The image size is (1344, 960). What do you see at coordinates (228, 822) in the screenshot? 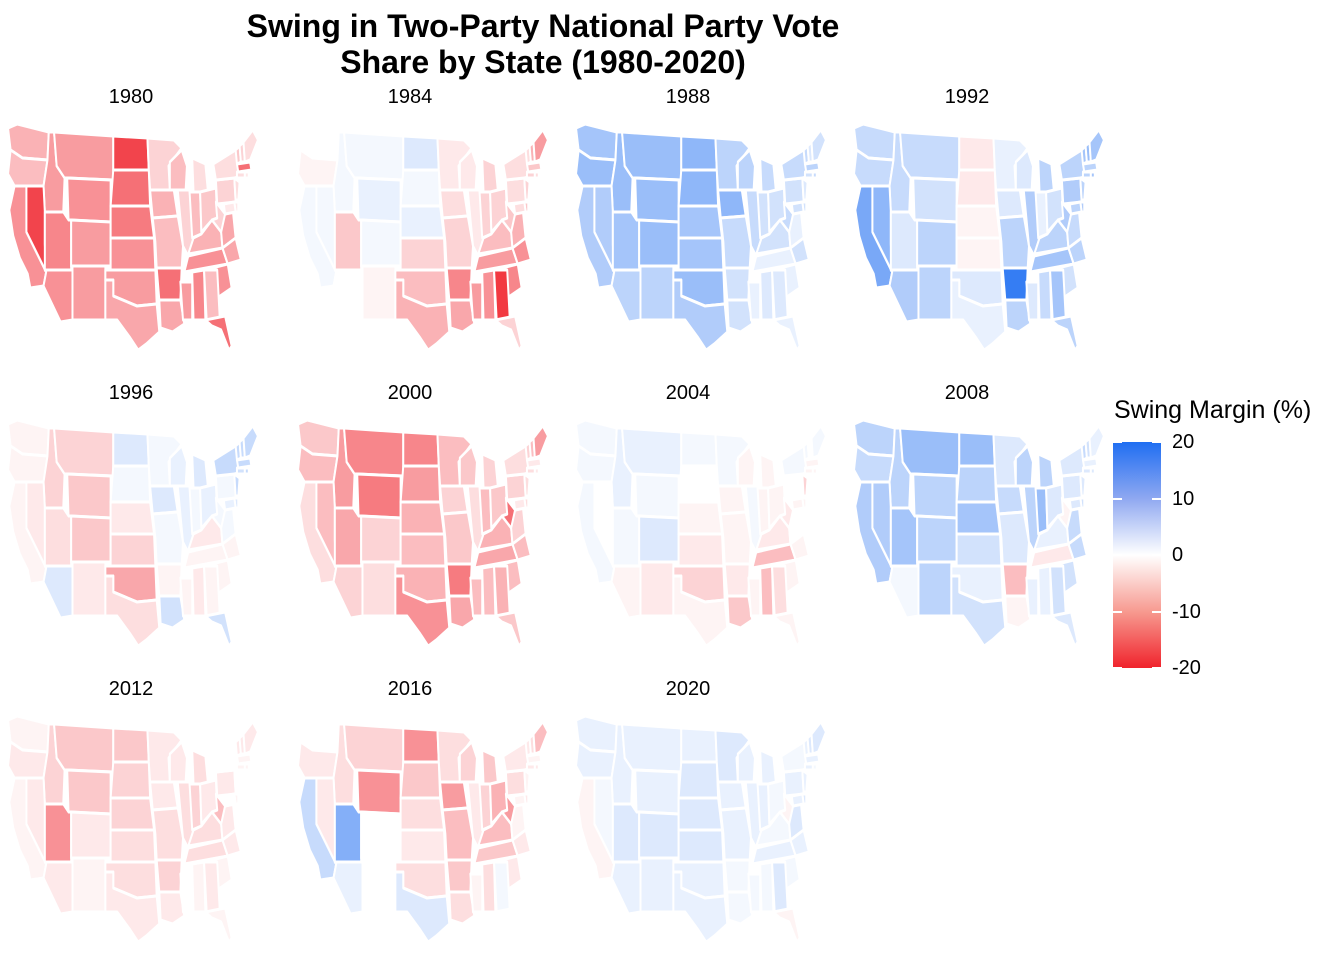
I see `state-VA-2012` at bounding box center [228, 822].